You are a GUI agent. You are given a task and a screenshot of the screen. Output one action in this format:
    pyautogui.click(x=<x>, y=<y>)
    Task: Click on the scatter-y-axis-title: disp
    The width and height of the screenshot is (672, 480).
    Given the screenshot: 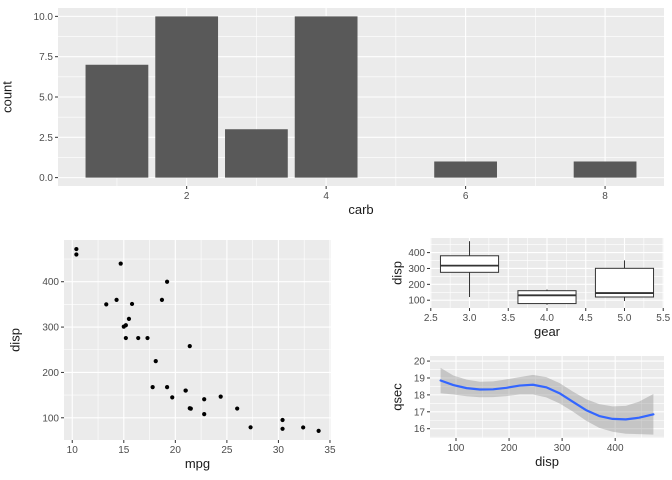 What is the action you would take?
    pyautogui.click(x=15, y=340)
    